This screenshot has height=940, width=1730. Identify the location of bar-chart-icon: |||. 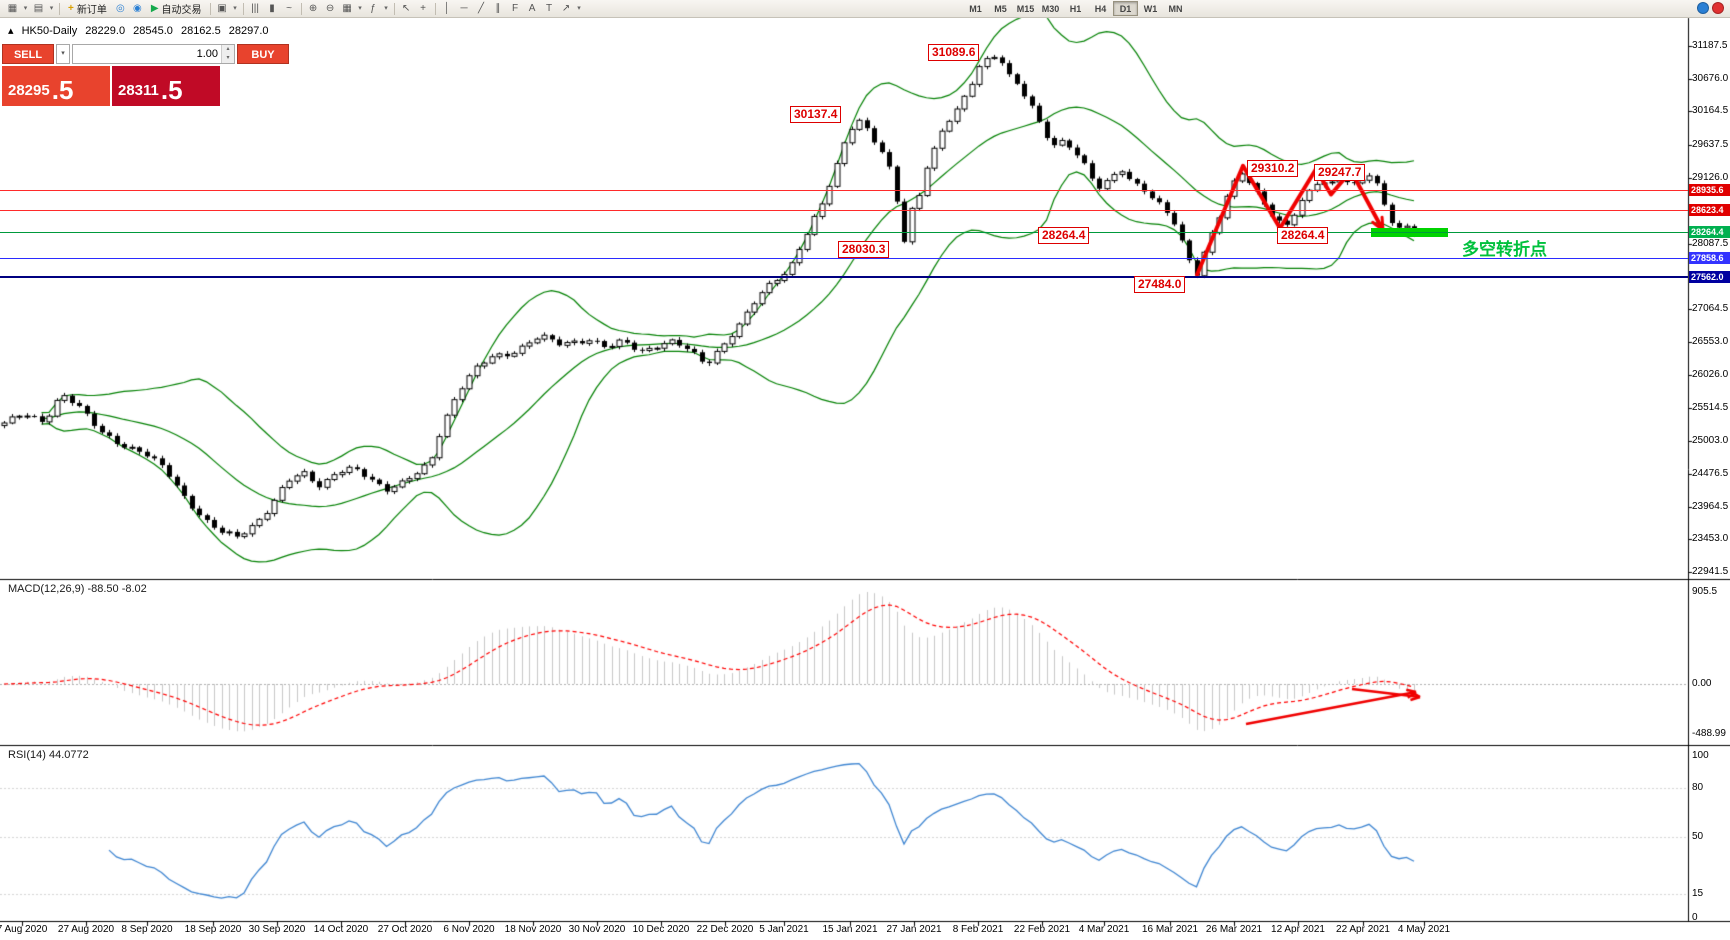
(255, 8).